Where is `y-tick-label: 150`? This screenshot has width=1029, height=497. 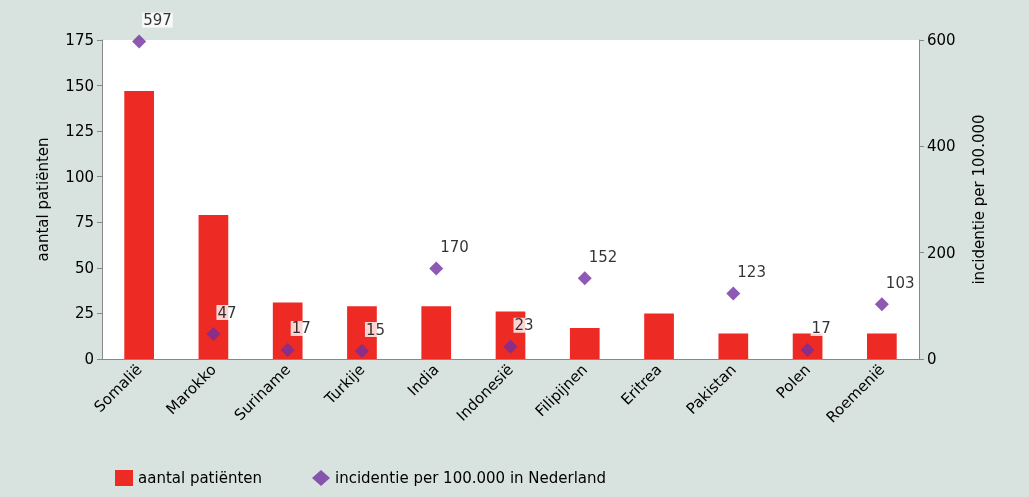
y-tick-label: 150 is located at coordinates (79, 85).